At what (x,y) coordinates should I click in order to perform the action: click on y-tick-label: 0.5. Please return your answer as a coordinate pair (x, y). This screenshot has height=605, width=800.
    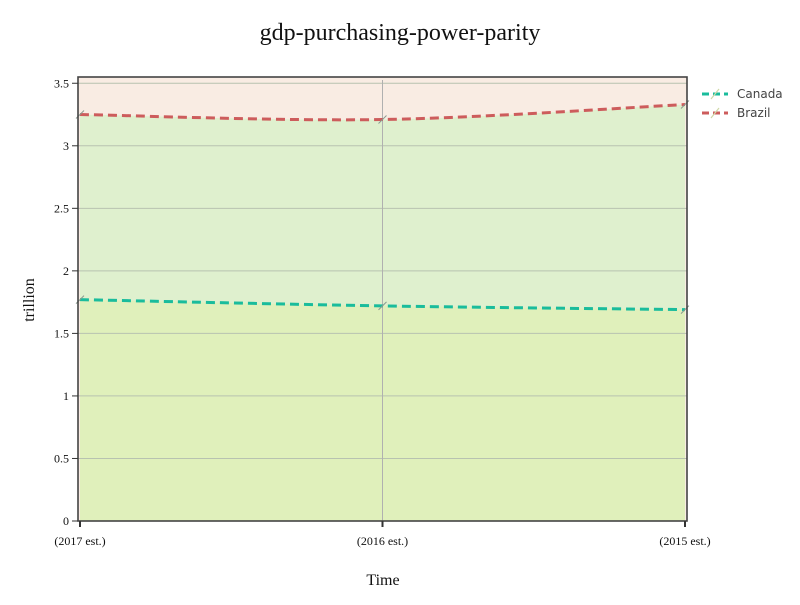
    Looking at the image, I should click on (61, 458).